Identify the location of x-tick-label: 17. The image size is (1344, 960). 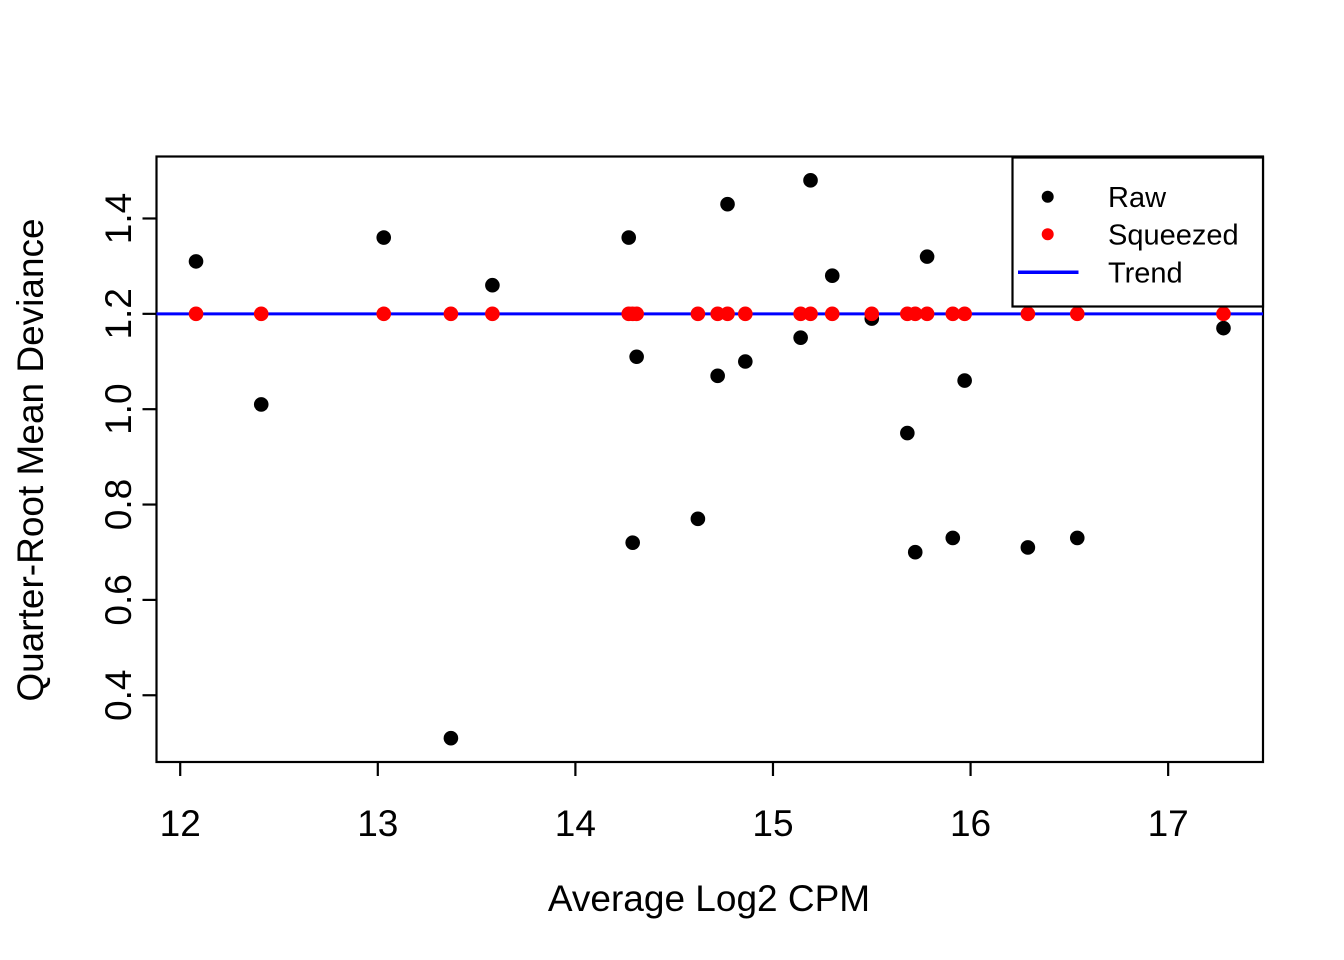
(1168, 823).